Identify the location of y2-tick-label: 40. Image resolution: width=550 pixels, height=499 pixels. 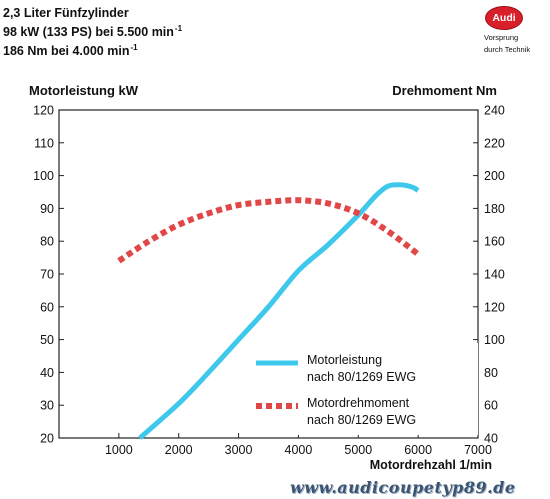
(491, 439).